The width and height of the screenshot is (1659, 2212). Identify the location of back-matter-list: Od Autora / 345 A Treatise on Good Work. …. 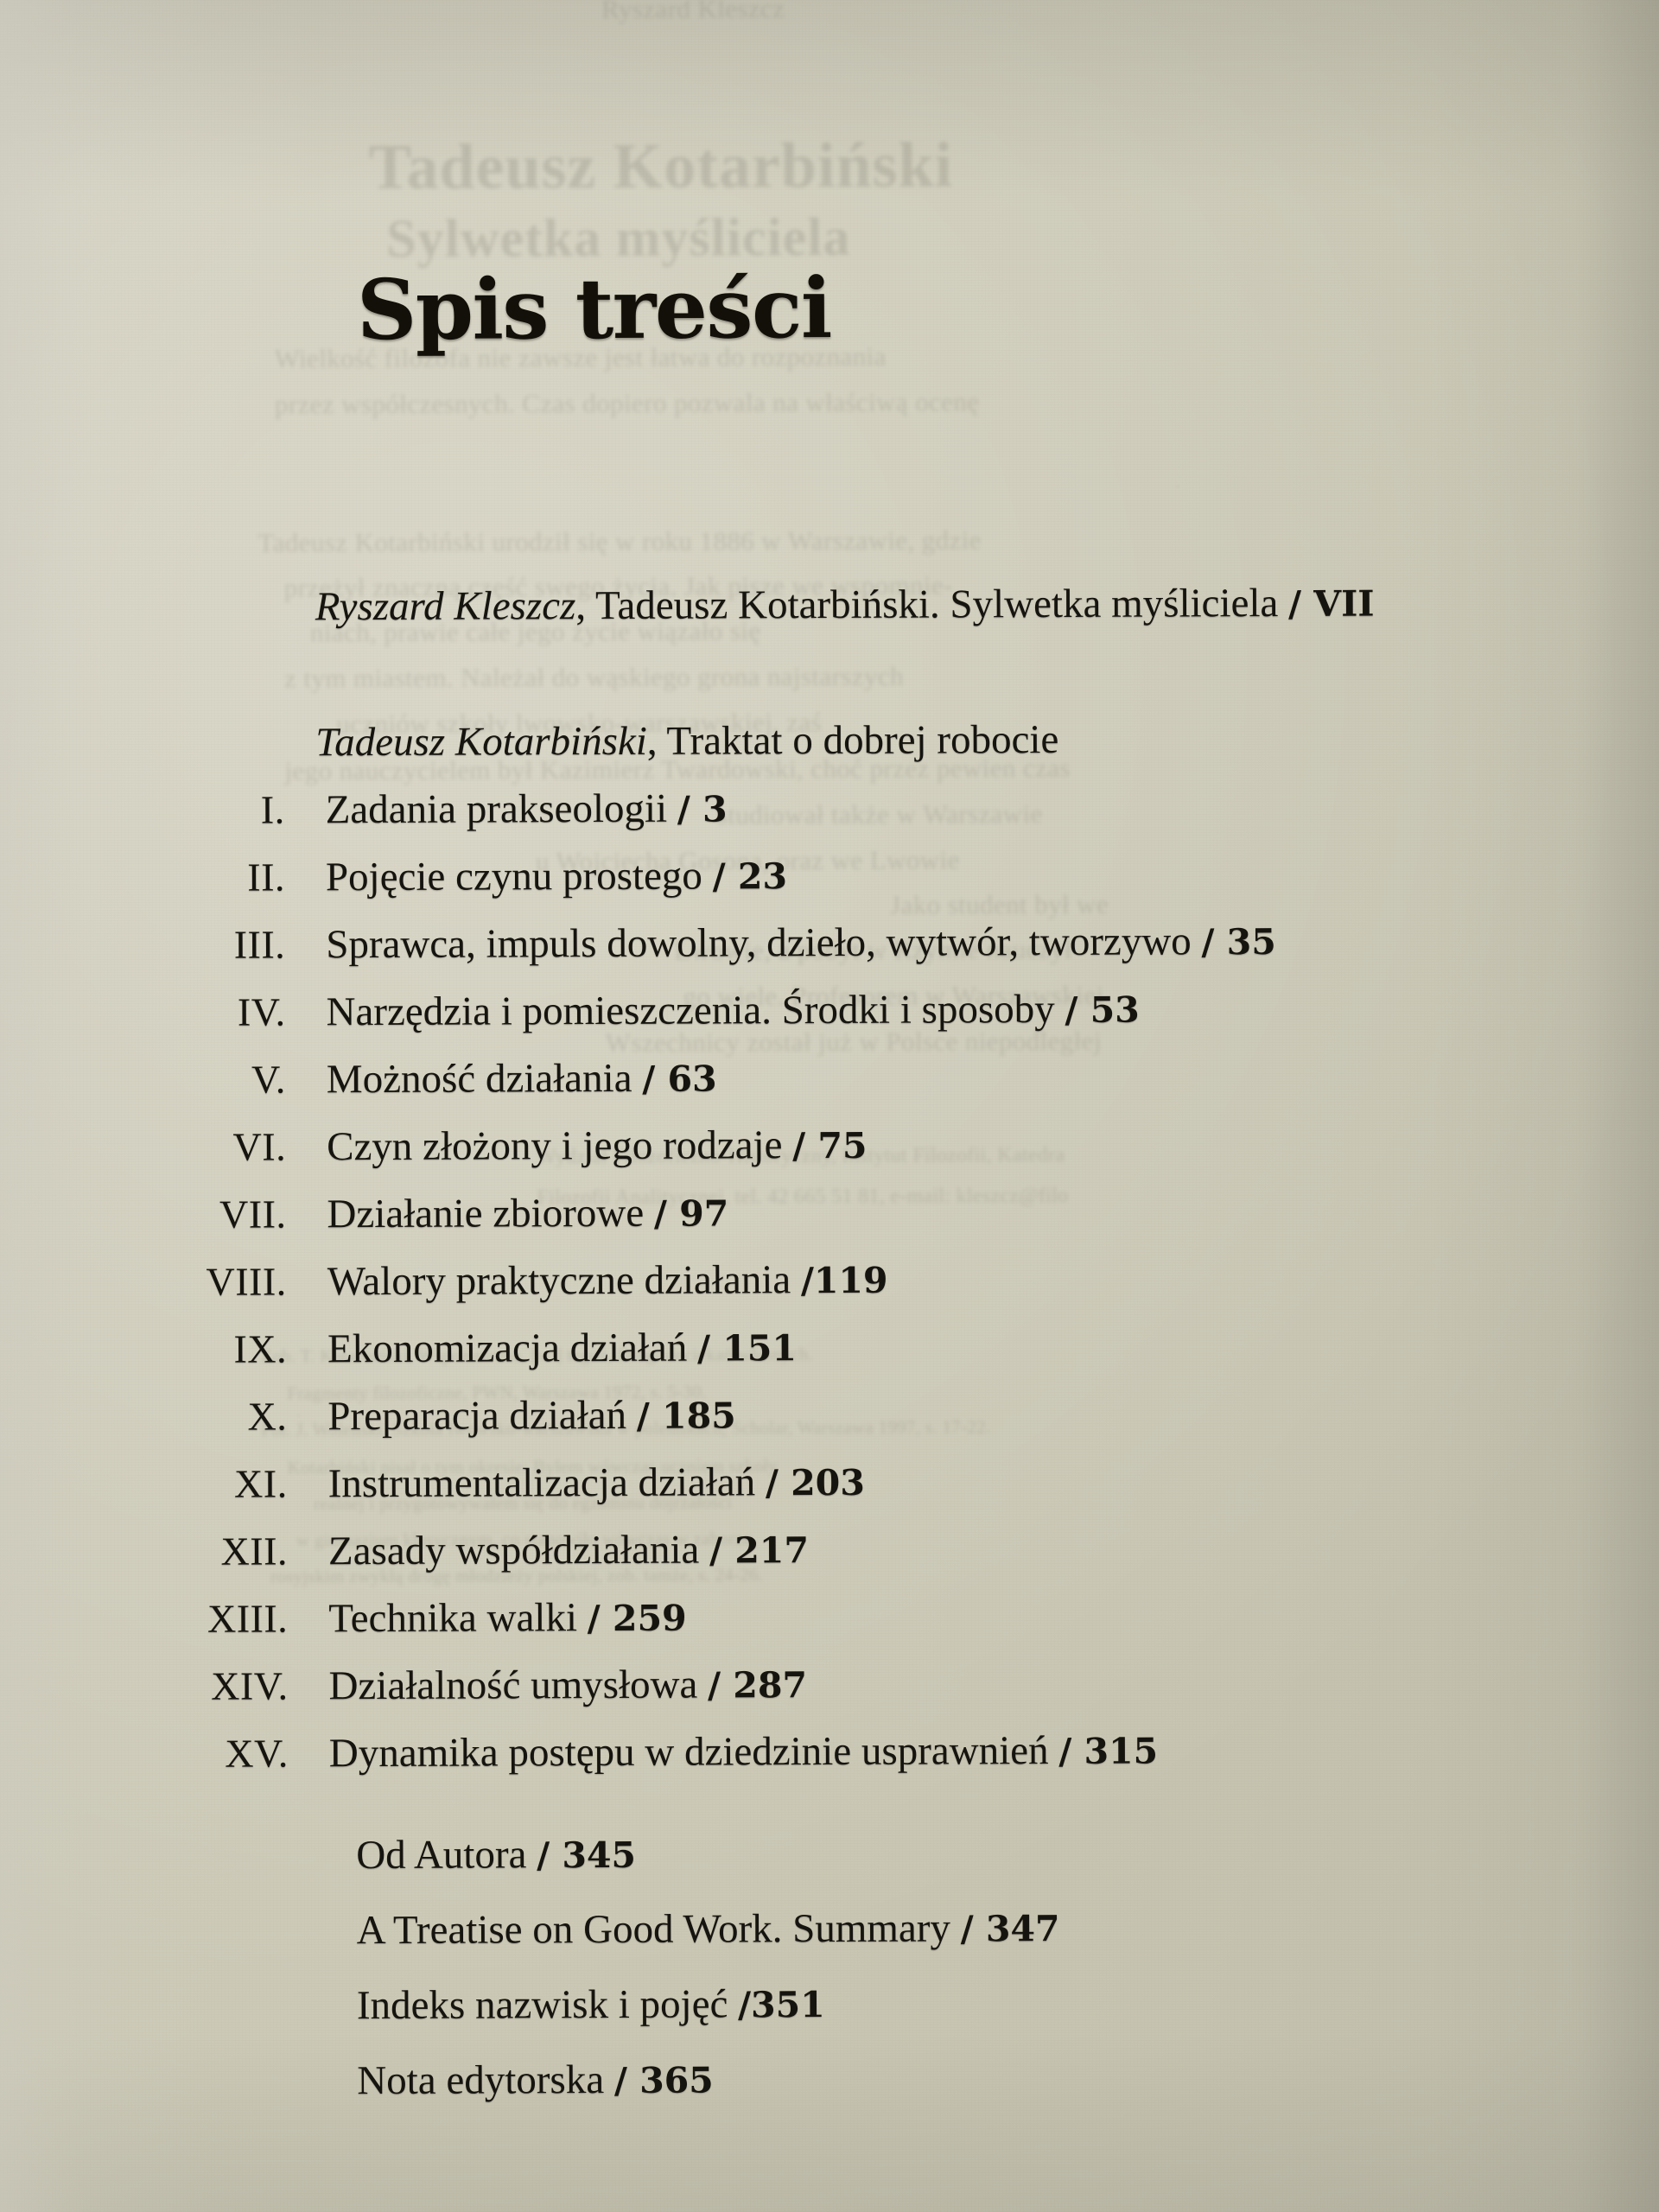
(708, 1981).